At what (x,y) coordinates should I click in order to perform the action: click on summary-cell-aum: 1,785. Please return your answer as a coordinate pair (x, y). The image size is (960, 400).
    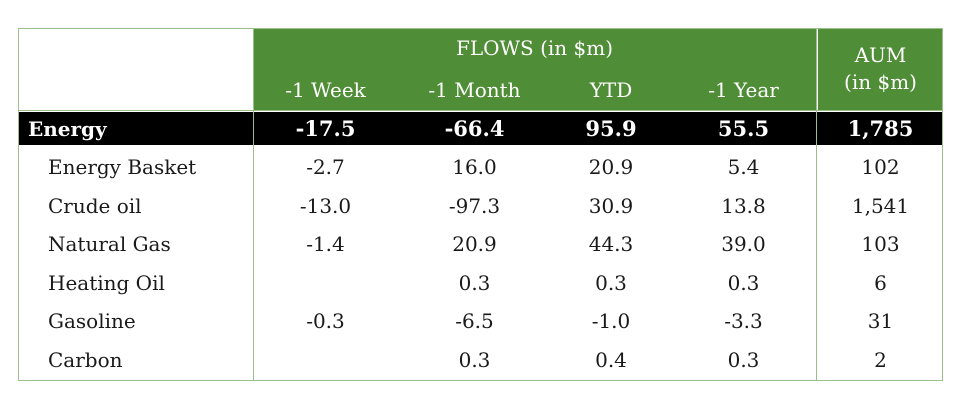
    Looking at the image, I should click on (880, 128).